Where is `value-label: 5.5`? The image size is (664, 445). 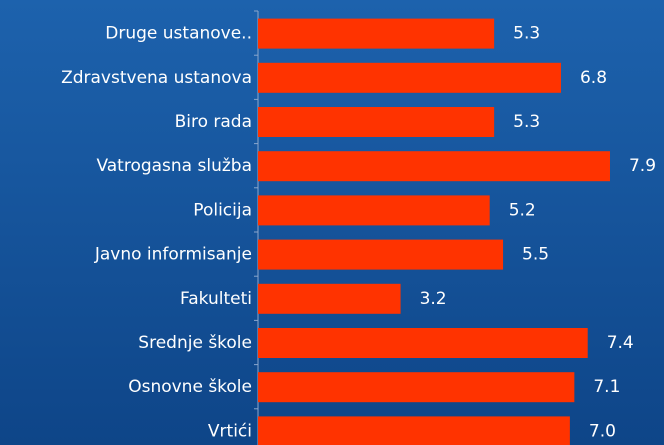
value-label: 5.5 is located at coordinates (535, 255).